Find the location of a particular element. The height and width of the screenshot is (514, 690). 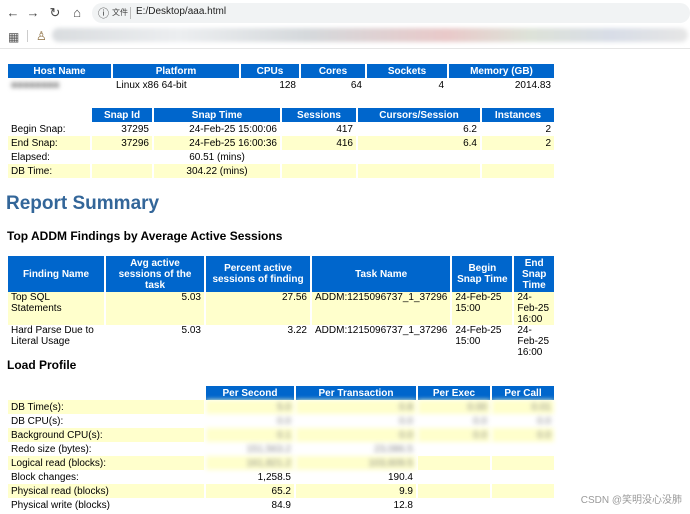

header-instances: Instances is located at coordinates (518, 115).